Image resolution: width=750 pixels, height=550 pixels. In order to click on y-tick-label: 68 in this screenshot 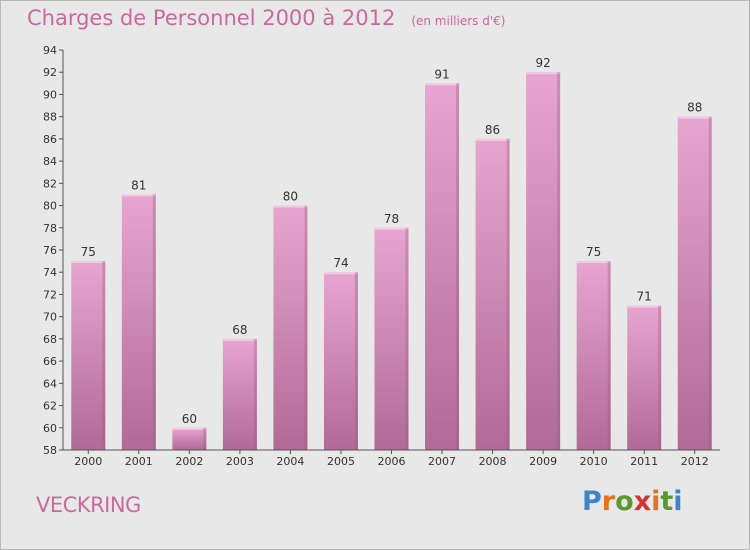, I will do `click(50, 339)`.